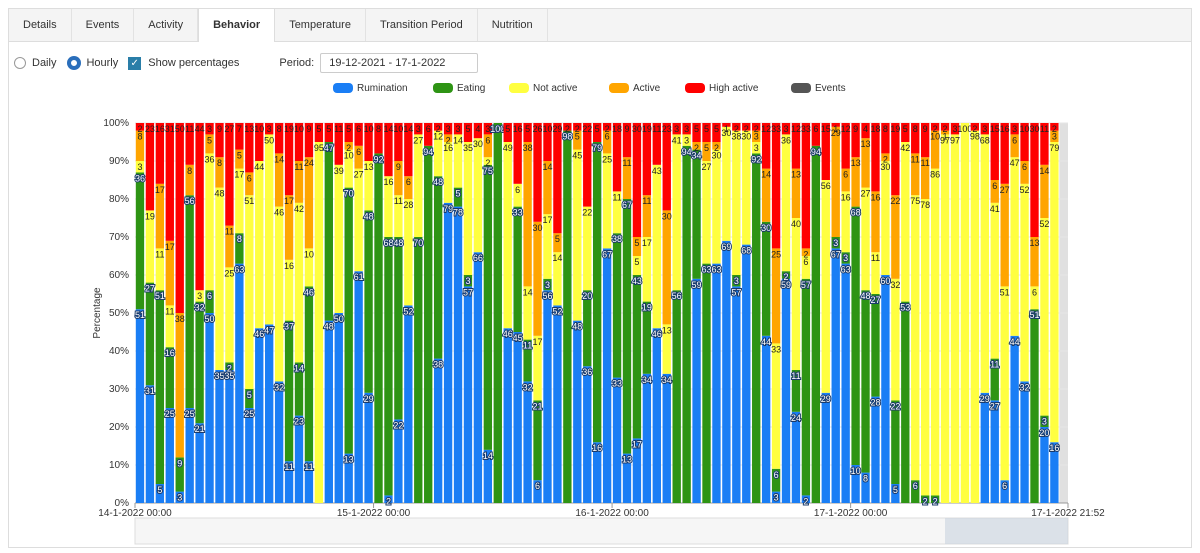 This screenshot has width=1200, height=553. Describe the element at coordinates (1006, 531) in the screenshot. I see `navigator-window` at that location.